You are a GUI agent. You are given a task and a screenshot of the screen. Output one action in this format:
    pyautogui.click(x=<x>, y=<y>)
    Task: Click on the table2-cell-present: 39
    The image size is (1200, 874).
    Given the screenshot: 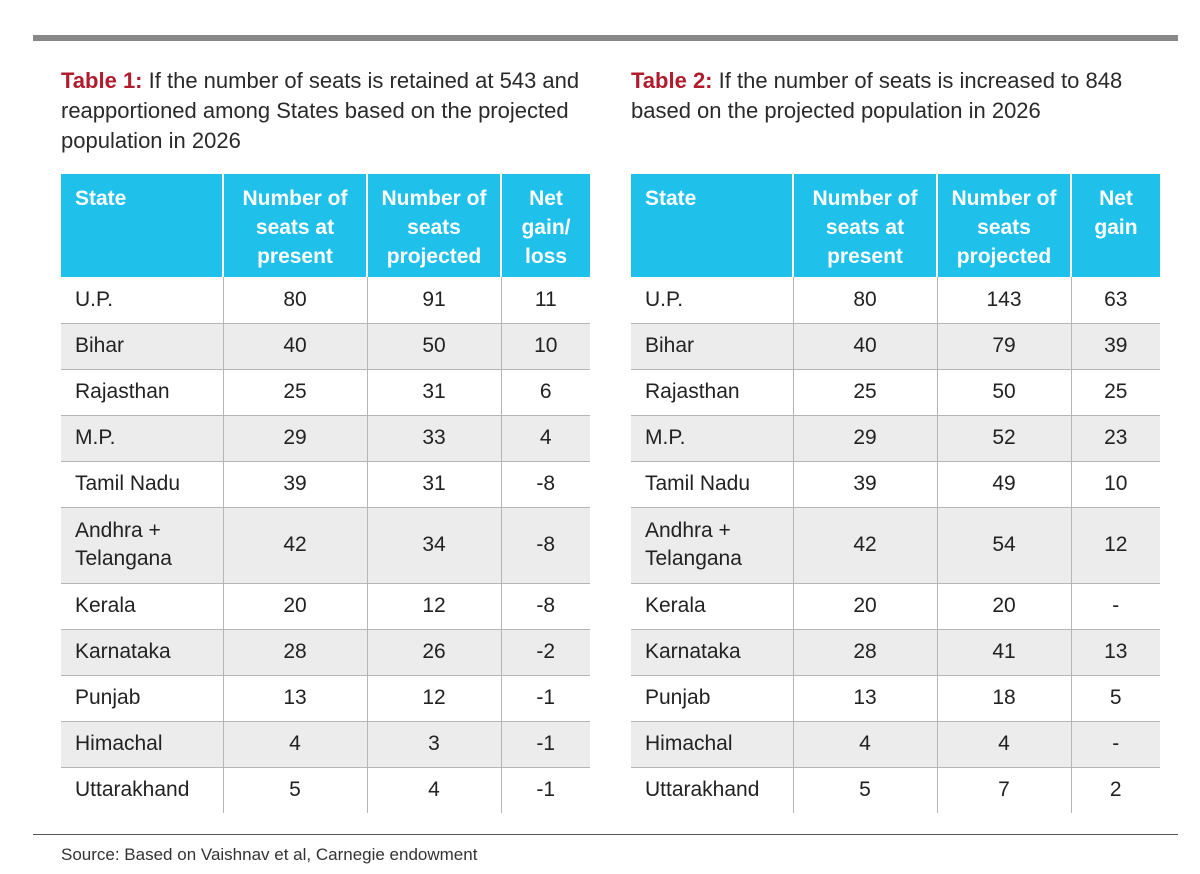 What is the action you would take?
    pyautogui.click(x=865, y=484)
    